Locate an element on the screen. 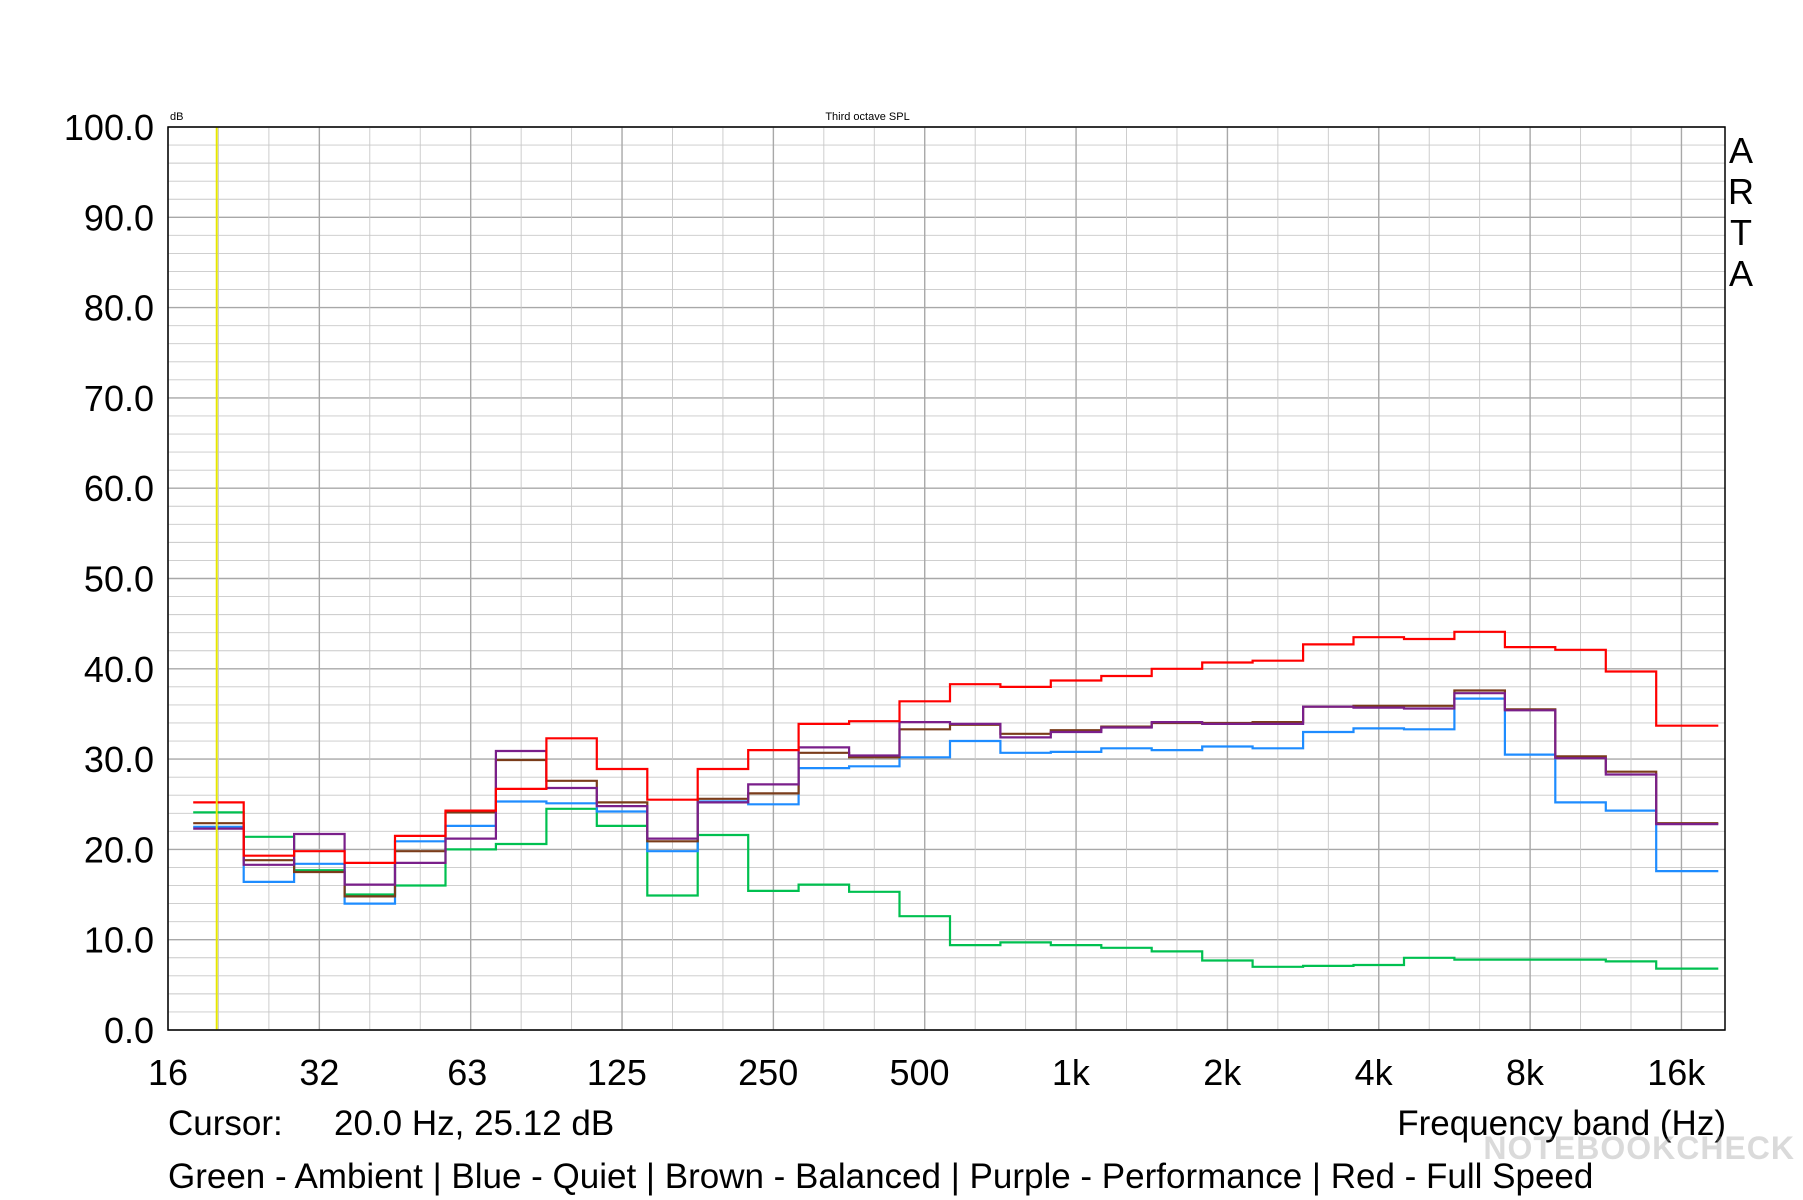 The width and height of the screenshot is (1803, 1200). cursor-label: Cursor: is located at coordinates (225, 1123).